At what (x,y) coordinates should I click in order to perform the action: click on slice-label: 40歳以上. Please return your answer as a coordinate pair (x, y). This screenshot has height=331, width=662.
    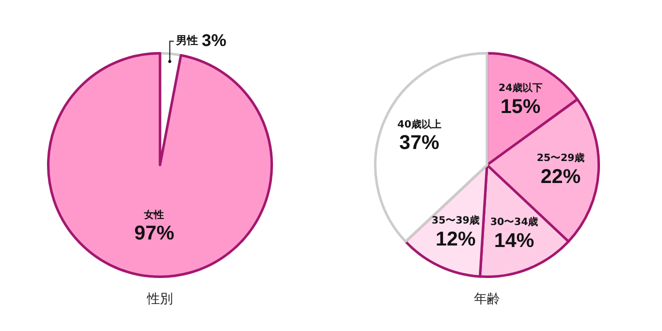
    Looking at the image, I should click on (419, 124).